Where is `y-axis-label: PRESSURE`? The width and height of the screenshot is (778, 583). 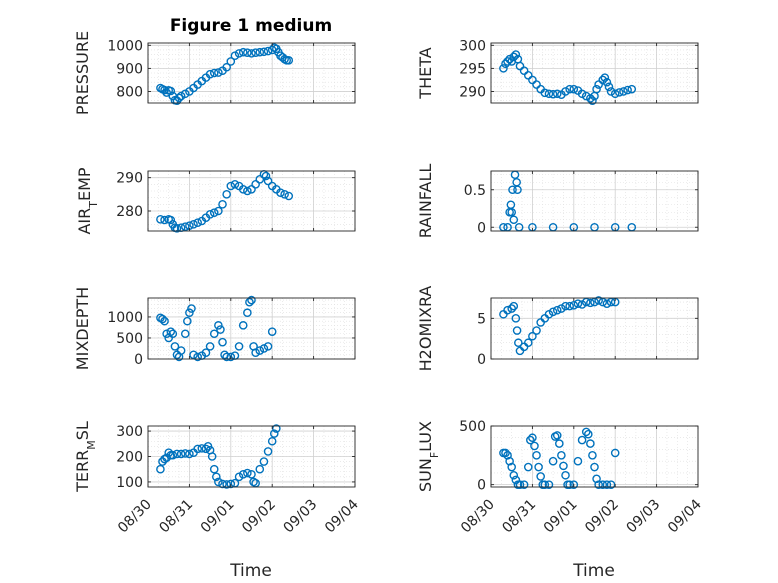 y-axis-label: PRESSURE is located at coordinates (82, 73).